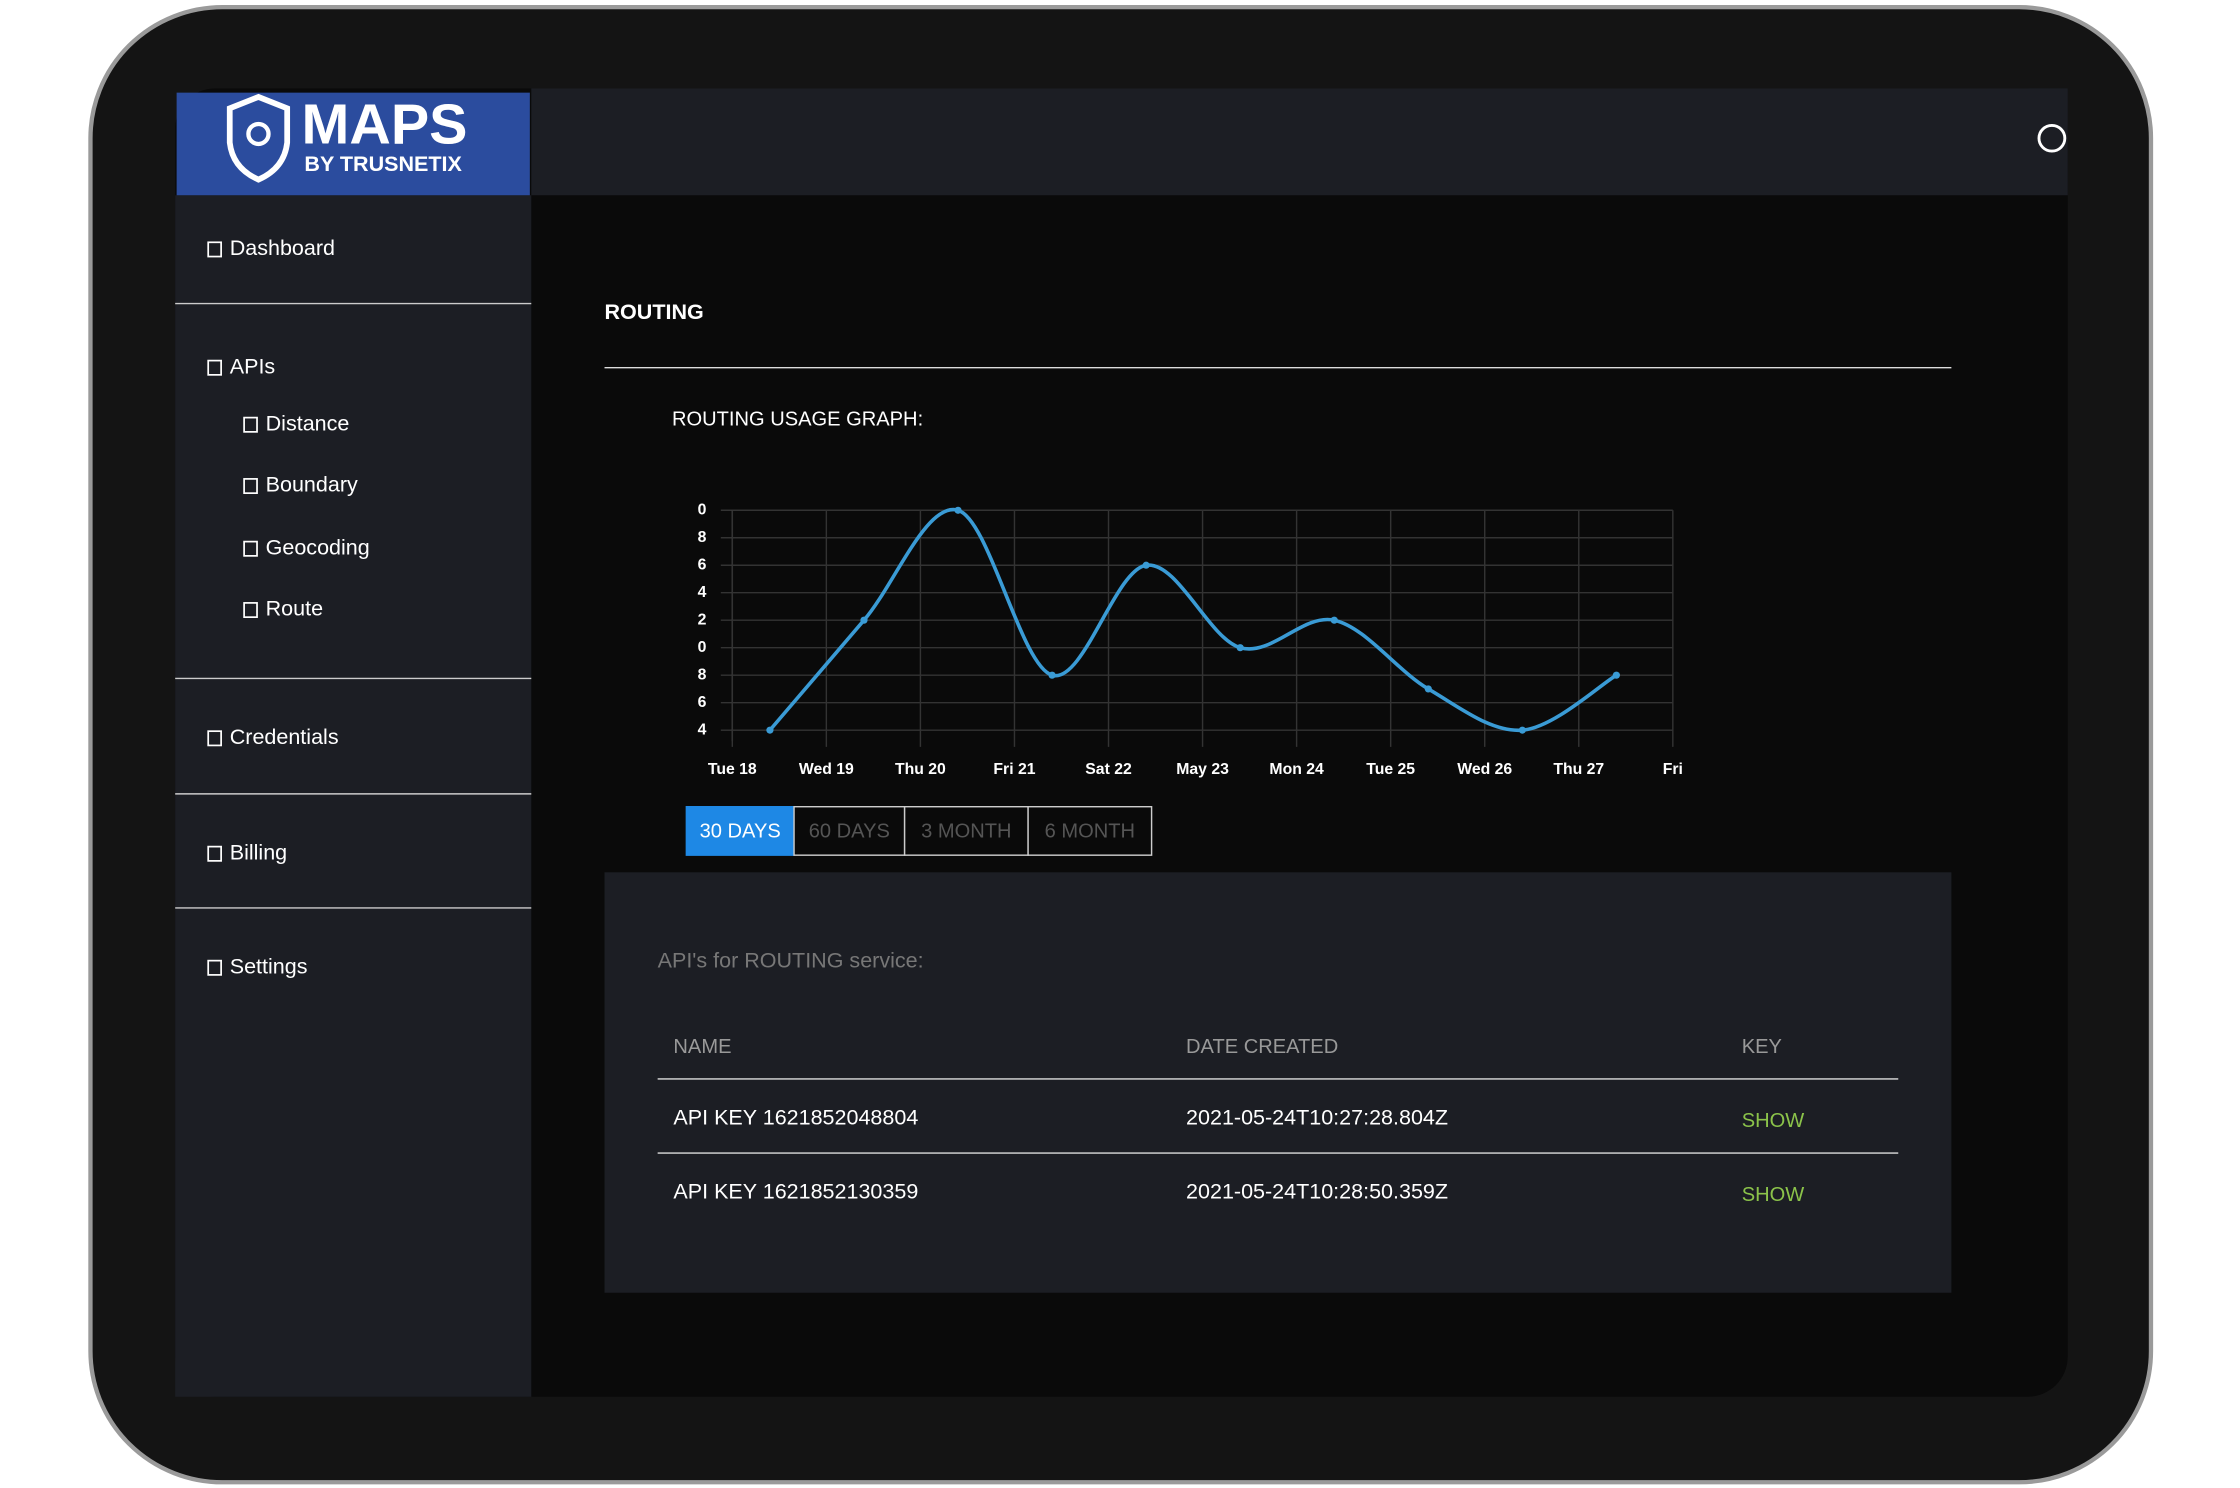 The height and width of the screenshot is (1488, 2240). I want to click on nav-item: Credentials, so click(284, 737).